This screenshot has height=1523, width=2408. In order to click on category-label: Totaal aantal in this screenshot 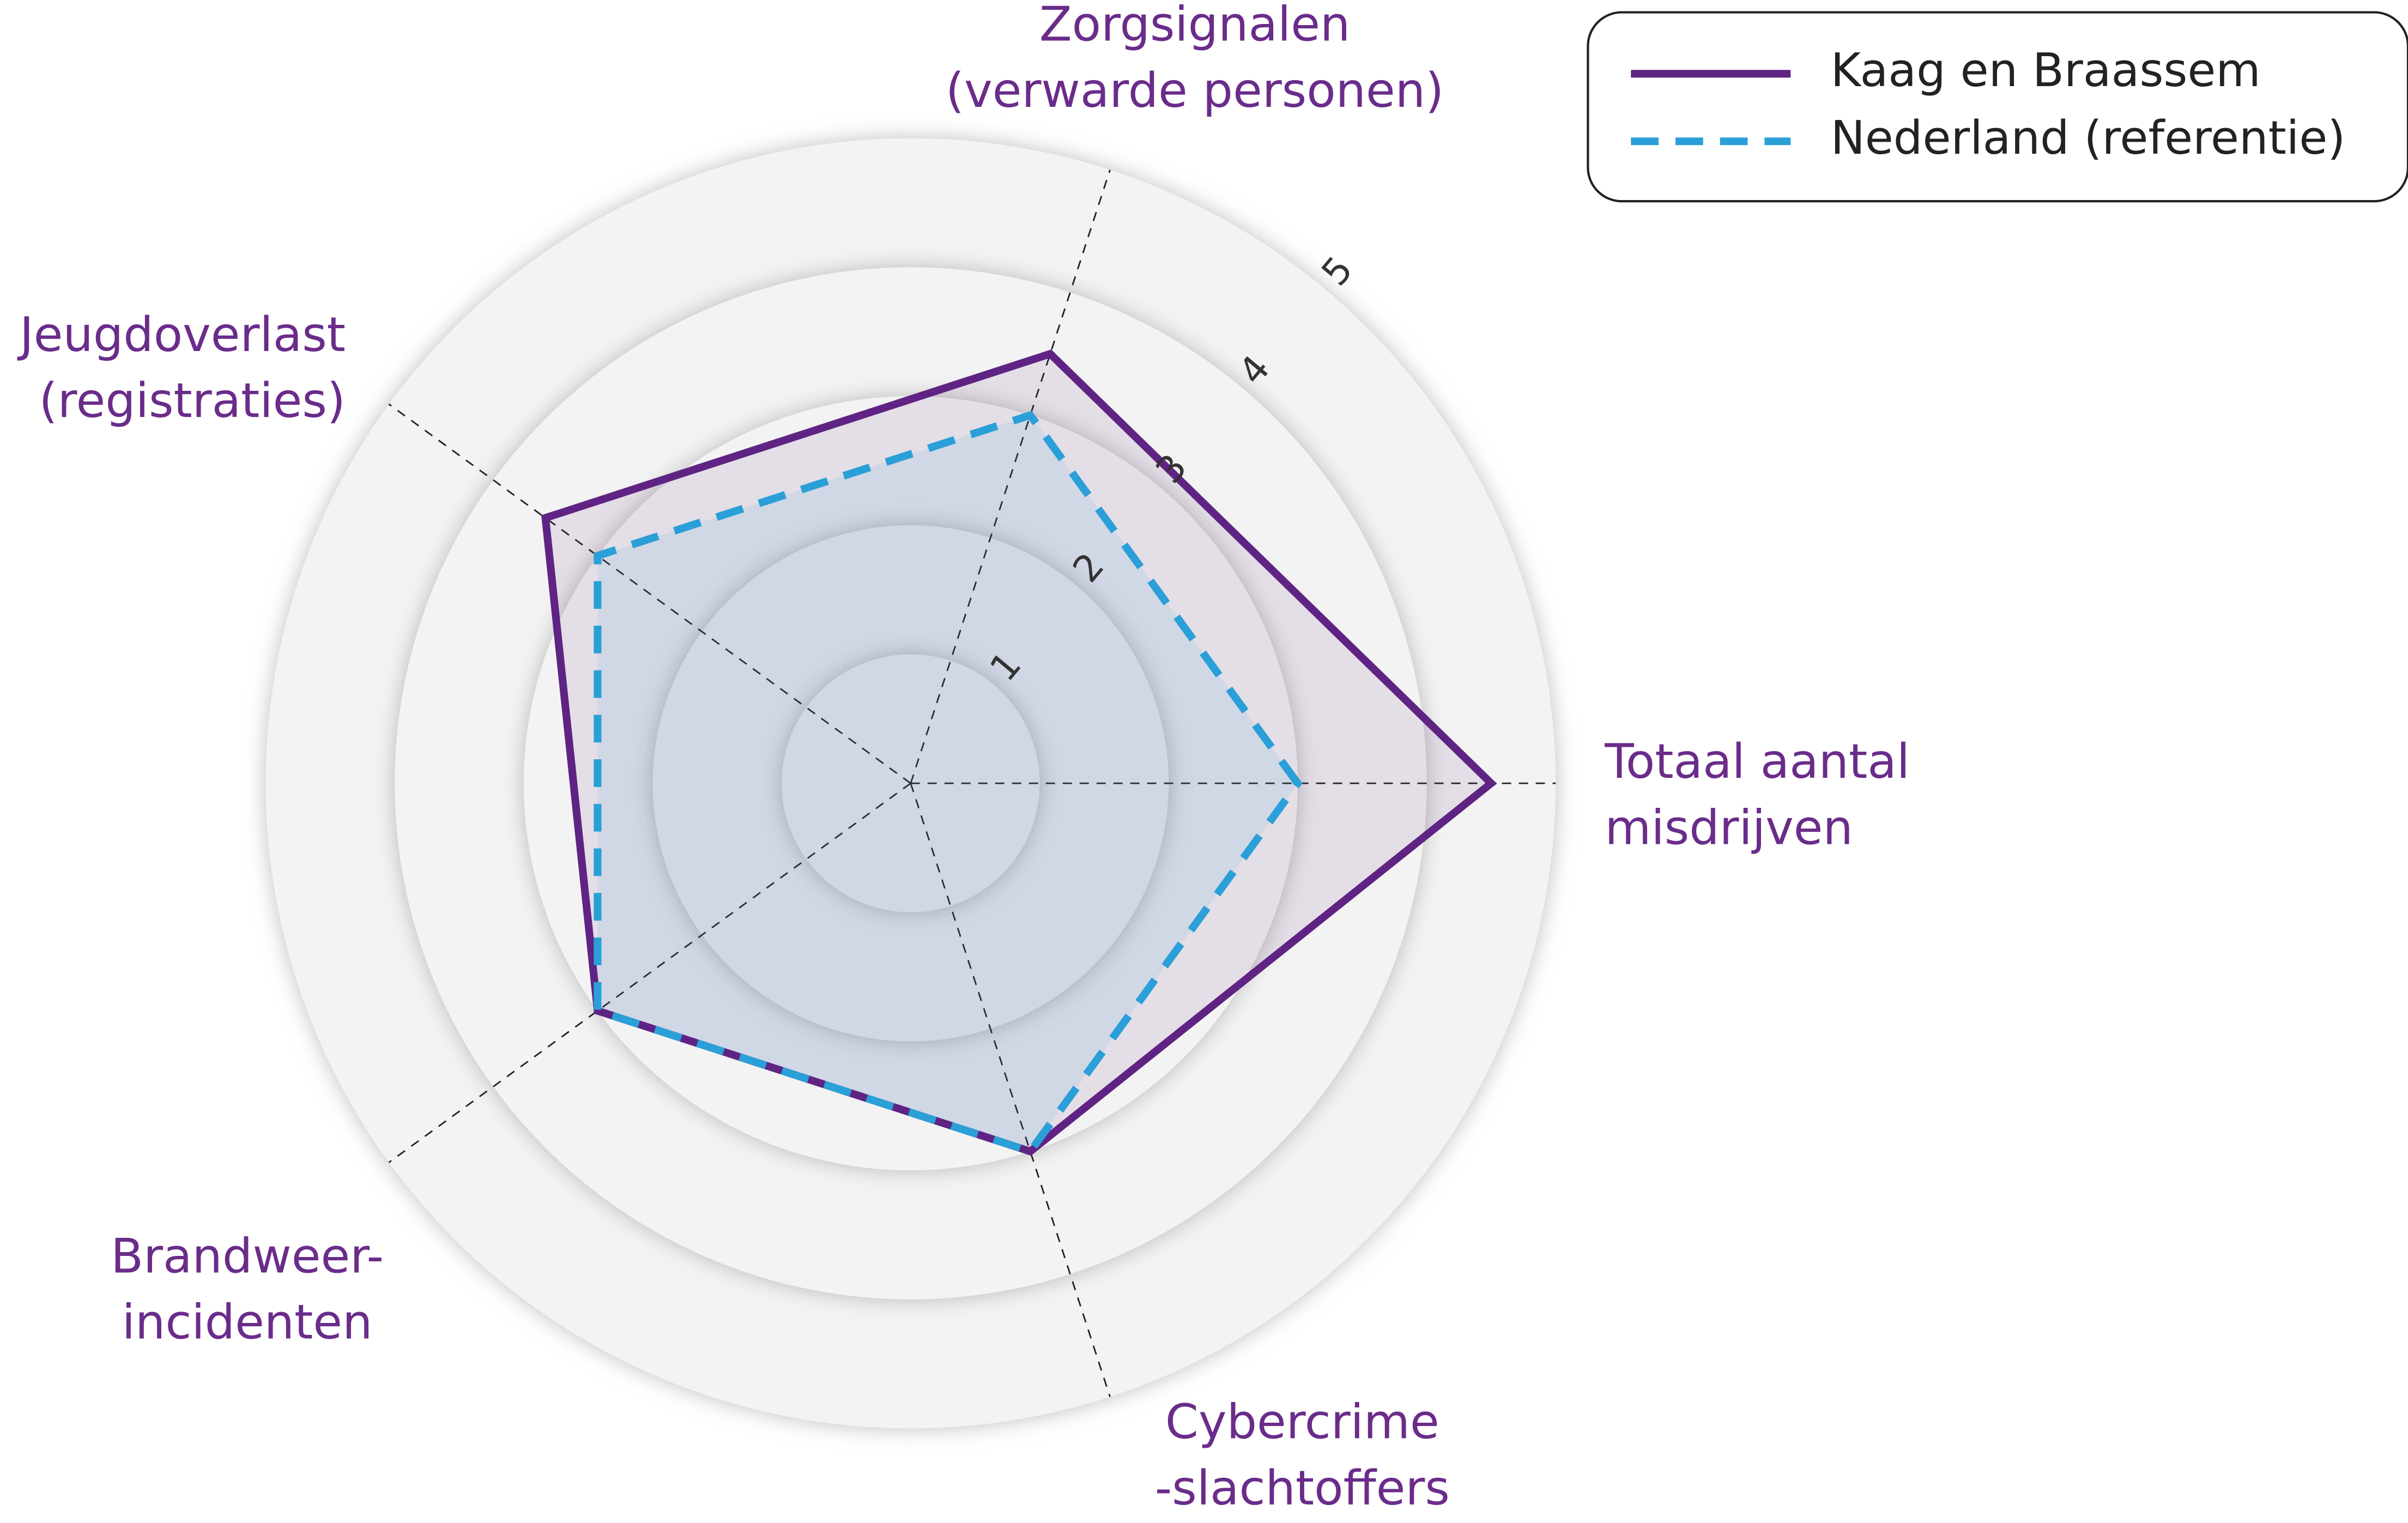, I will do `click(1757, 761)`.